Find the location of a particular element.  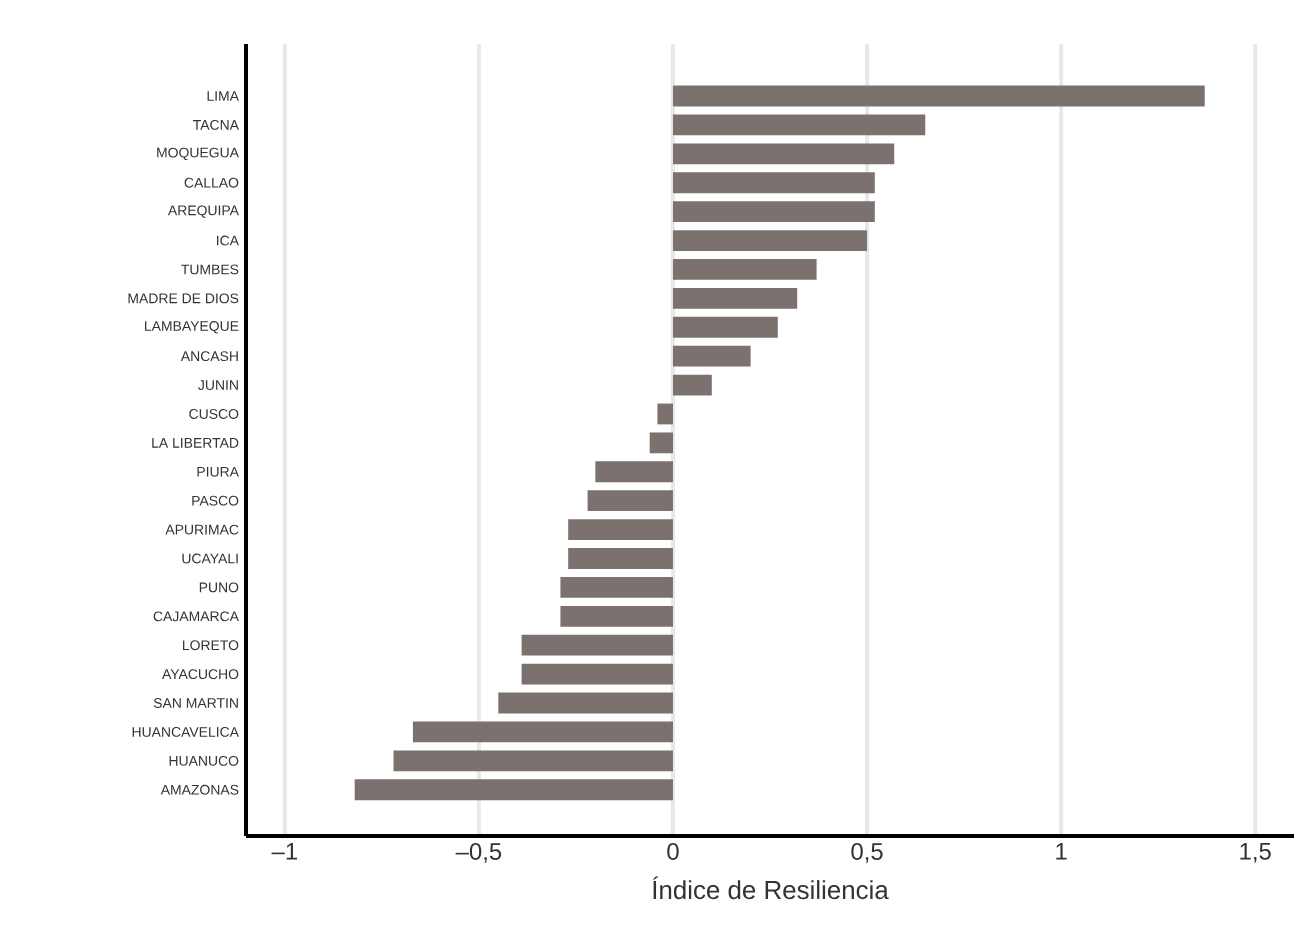

x-tick-label: –0,5 is located at coordinates (478, 853).